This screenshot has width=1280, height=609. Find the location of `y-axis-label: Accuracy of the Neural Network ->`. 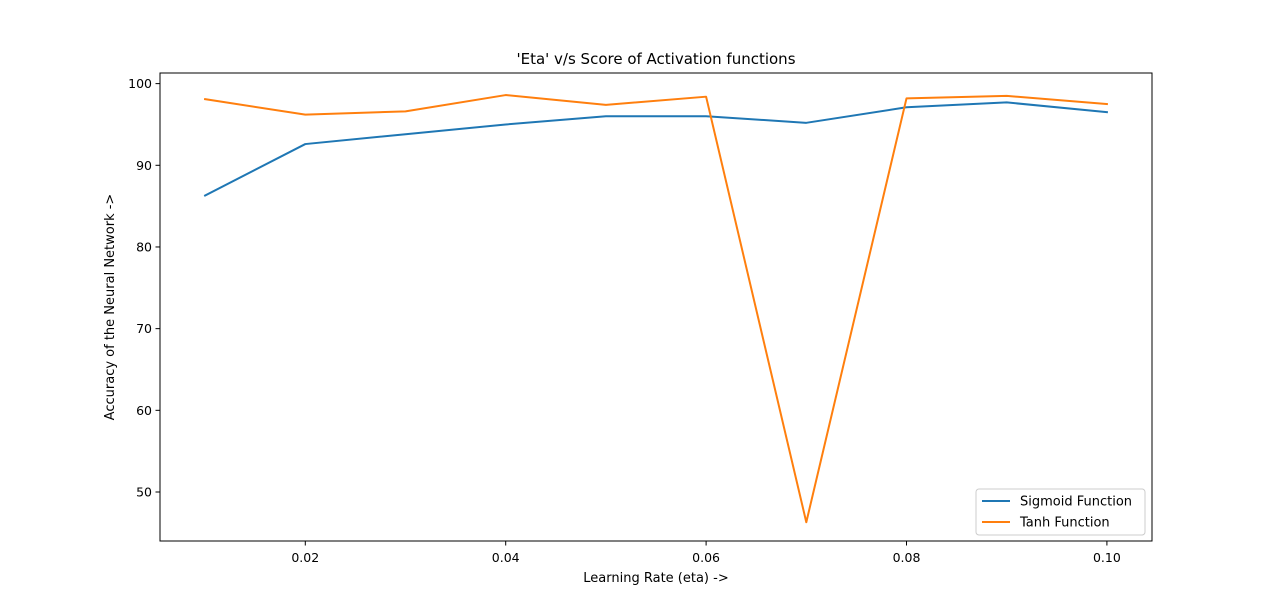

y-axis-label: Accuracy of the Neural Network -> is located at coordinates (110, 307).